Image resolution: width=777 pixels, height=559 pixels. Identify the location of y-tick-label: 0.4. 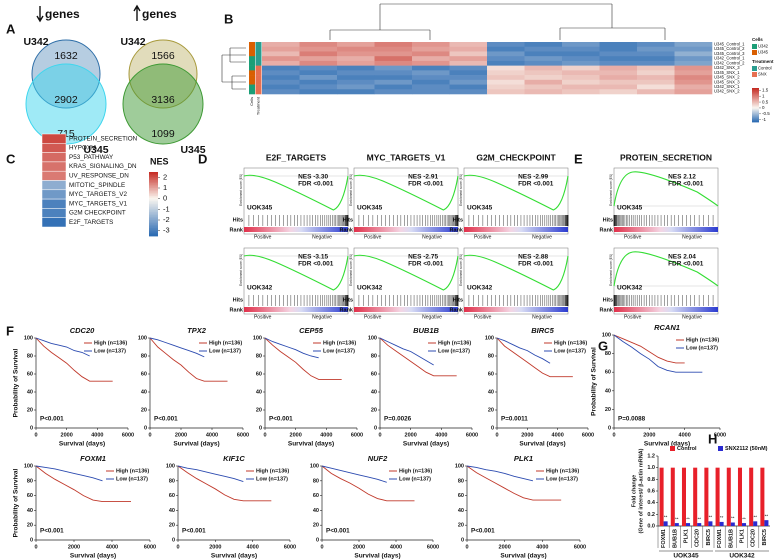
(651, 503).